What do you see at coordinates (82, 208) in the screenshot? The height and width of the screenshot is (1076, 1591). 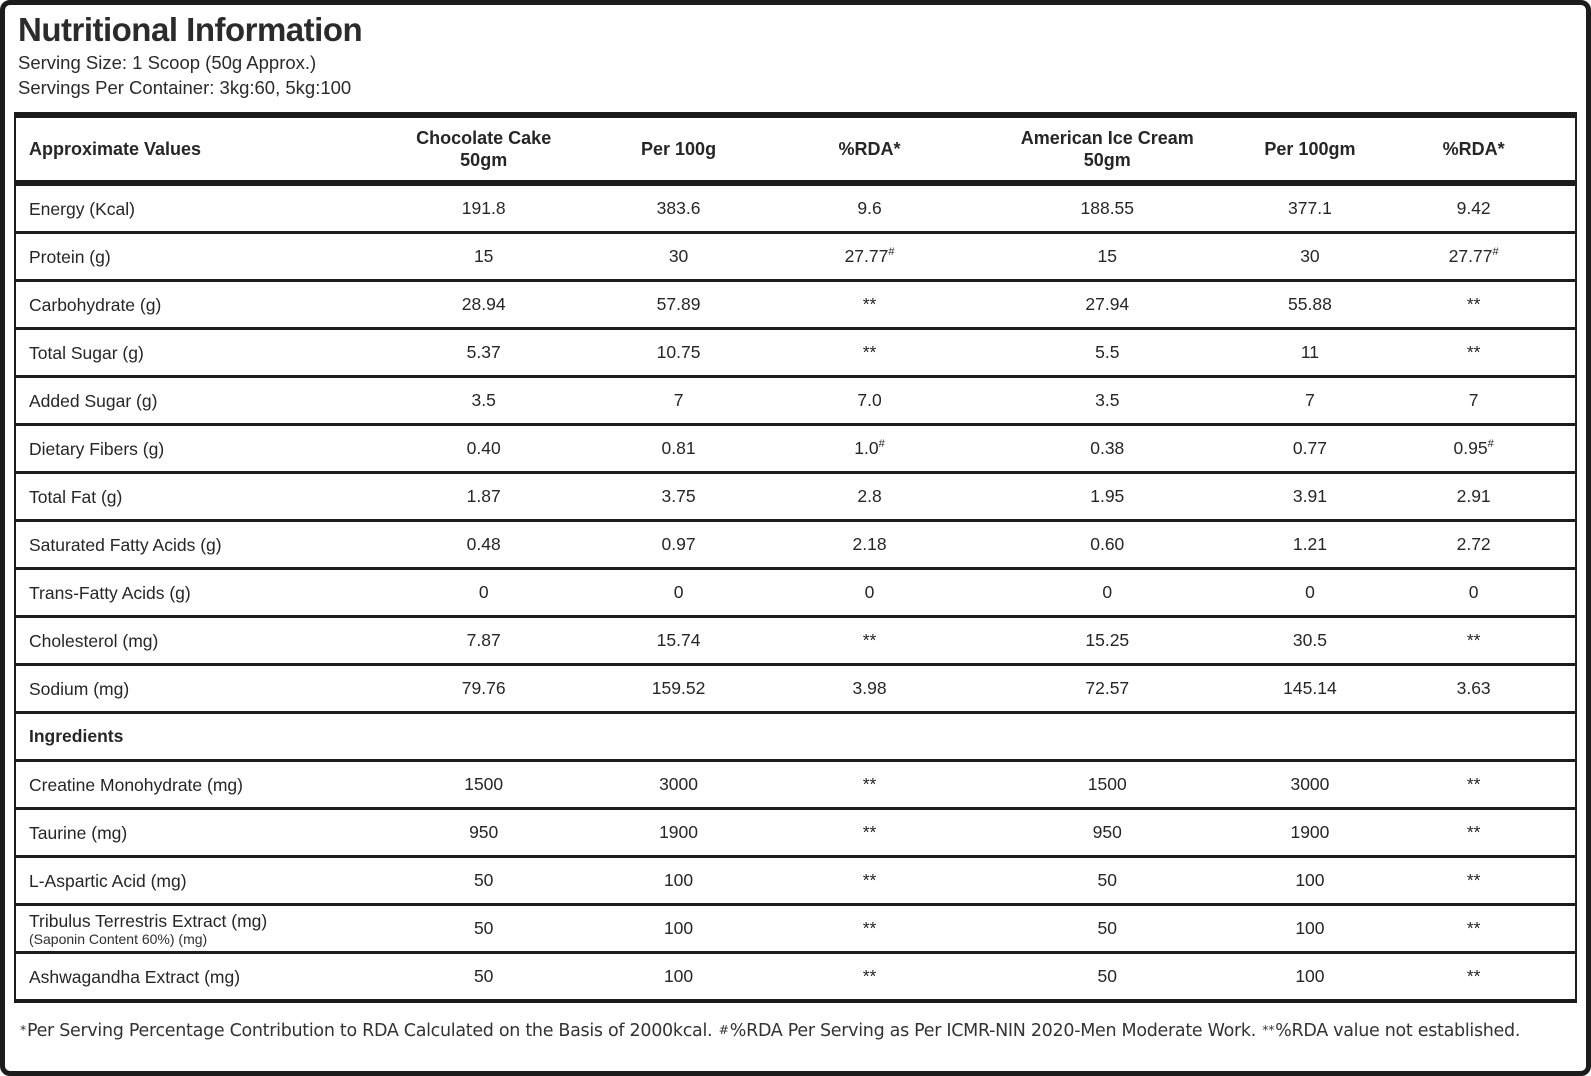 I see `row-label-main: Energy (Kcal)` at bounding box center [82, 208].